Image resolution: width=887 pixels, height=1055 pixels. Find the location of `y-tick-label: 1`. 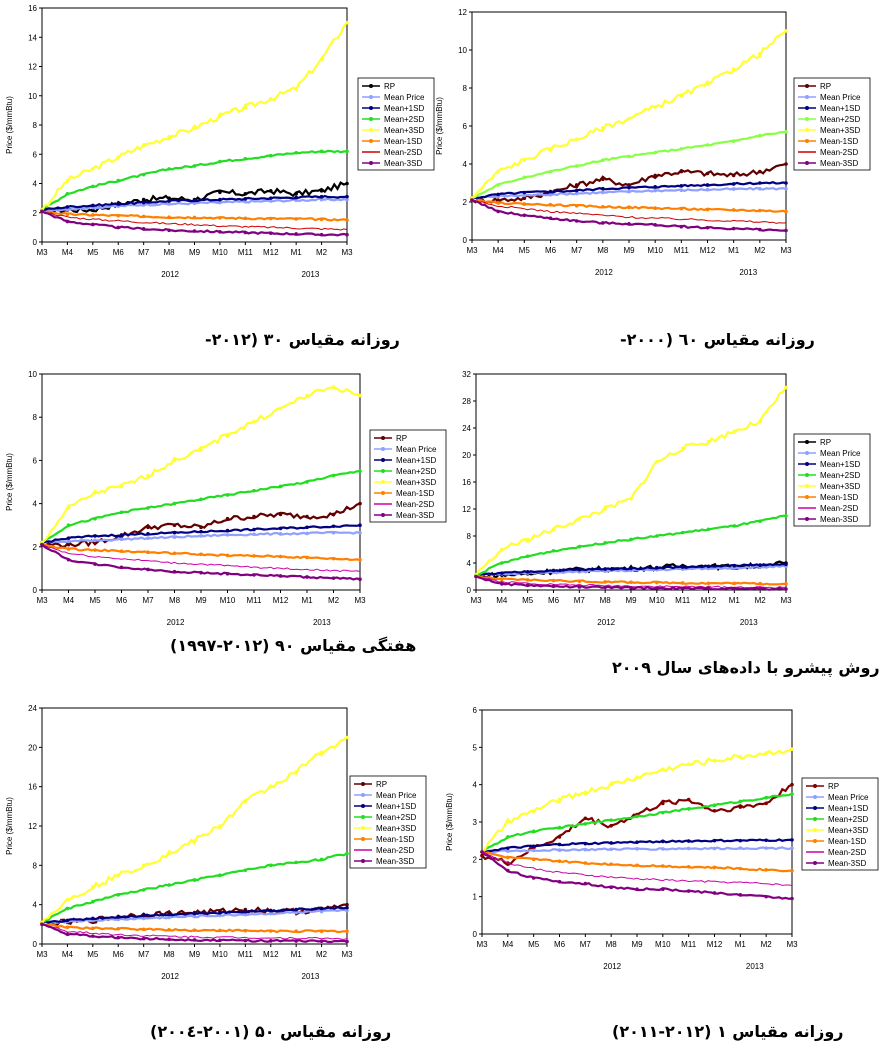

y-tick-label: 1 is located at coordinates (475, 897).